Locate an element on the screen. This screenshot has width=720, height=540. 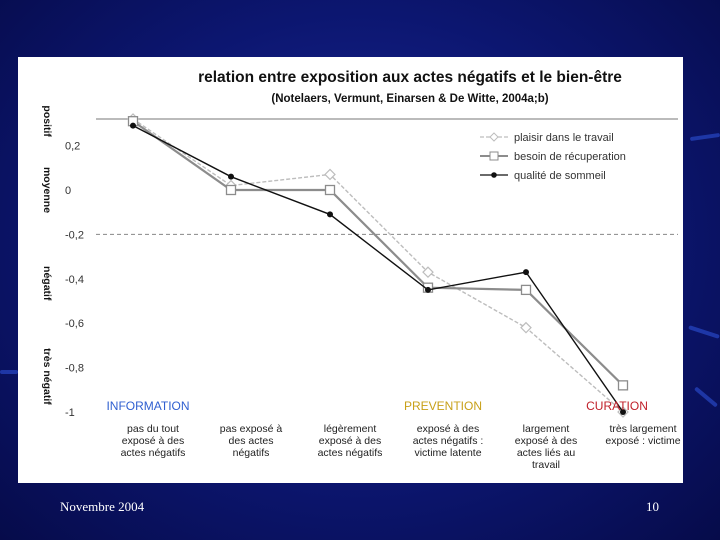
y-zone-label: moyenne is located at coordinates (47, 190).